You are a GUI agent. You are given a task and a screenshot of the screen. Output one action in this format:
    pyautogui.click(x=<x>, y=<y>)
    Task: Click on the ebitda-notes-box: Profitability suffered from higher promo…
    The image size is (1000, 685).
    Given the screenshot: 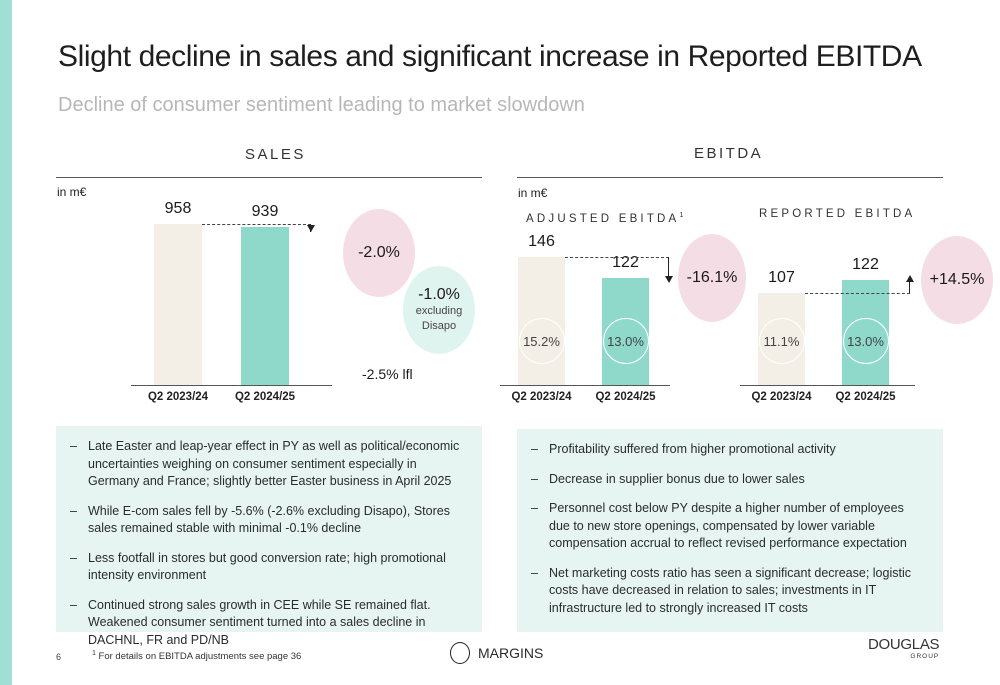 What is the action you would take?
    pyautogui.click(x=730, y=530)
    